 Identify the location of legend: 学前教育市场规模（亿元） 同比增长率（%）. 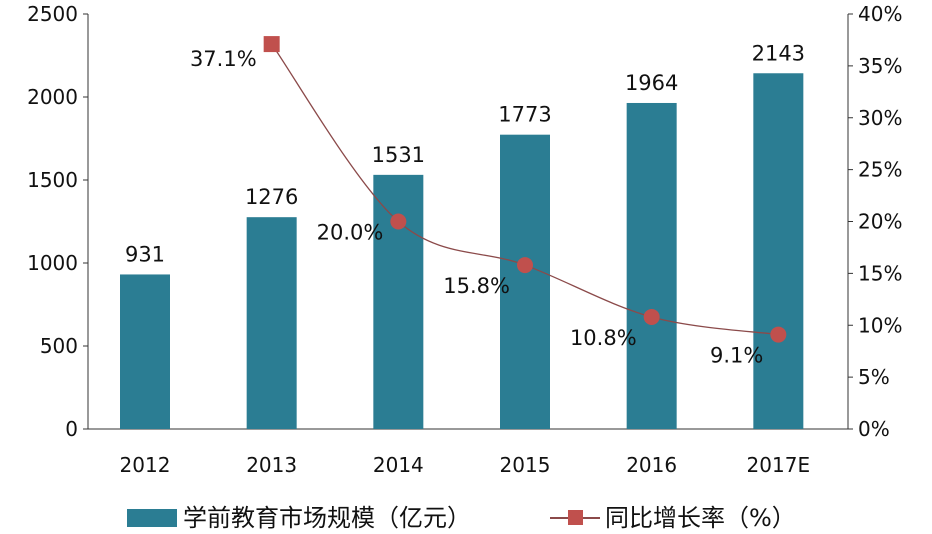
(461, 518).